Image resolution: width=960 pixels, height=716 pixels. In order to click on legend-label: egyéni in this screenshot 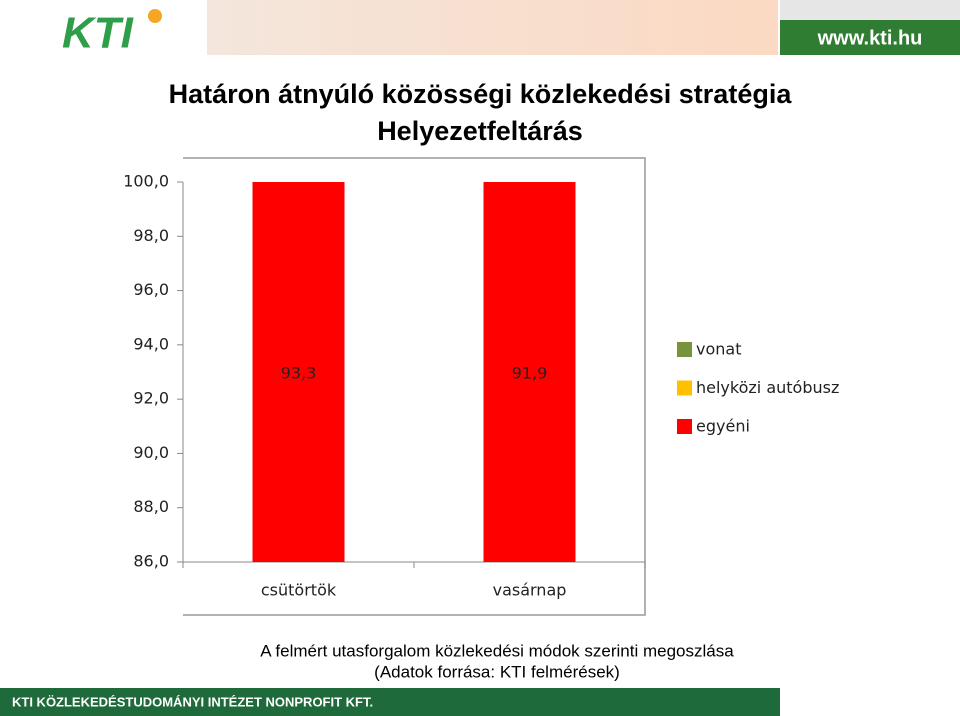, I will do `click(723, 426)`.